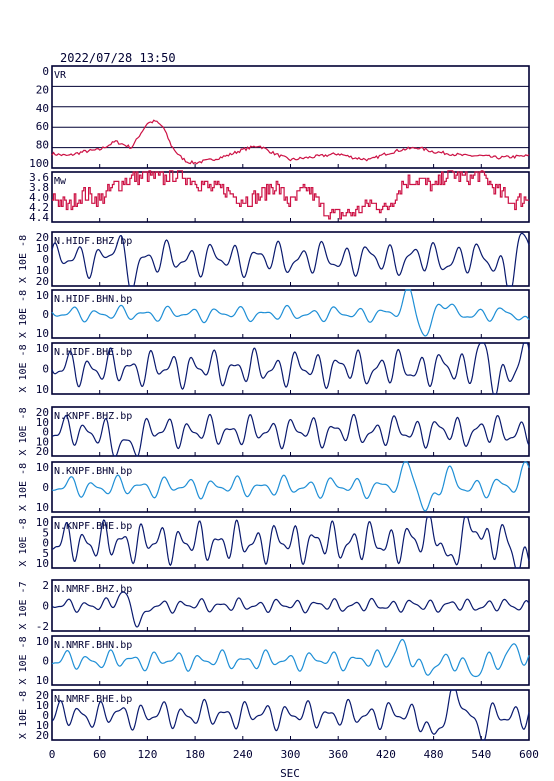 Image resolution: width=554 pixels, height=781 pixels. Describe the element at coordinates (290, 117) in the screenshot. I see `panel-frame-vr` at that location.